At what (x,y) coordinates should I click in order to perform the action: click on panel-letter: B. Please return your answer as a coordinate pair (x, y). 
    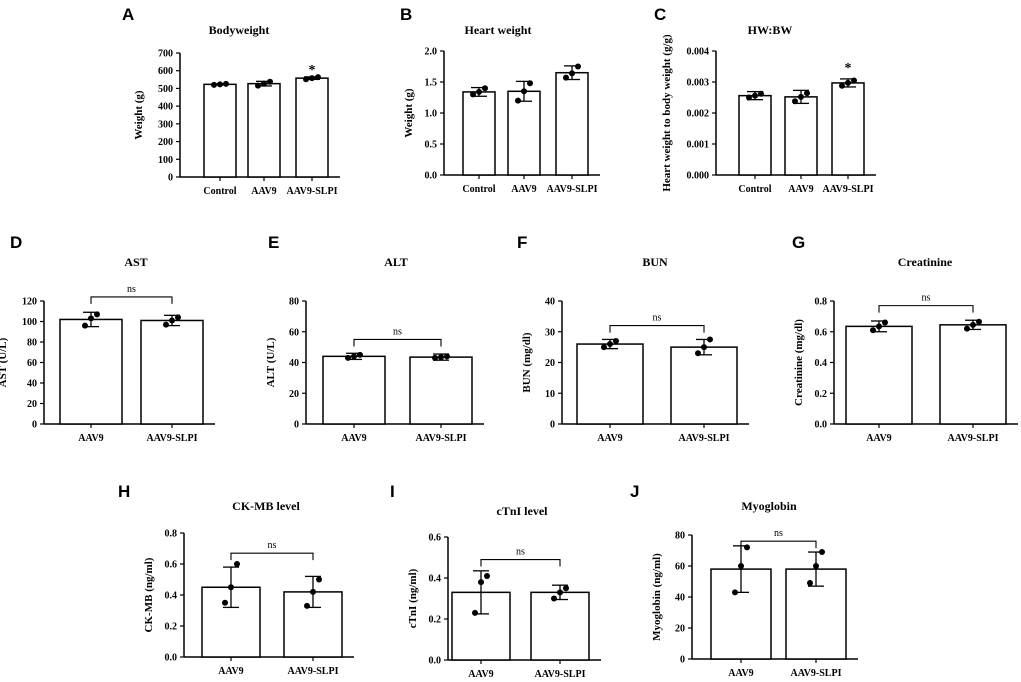
    Looking at the image, I should click on (406, 14).